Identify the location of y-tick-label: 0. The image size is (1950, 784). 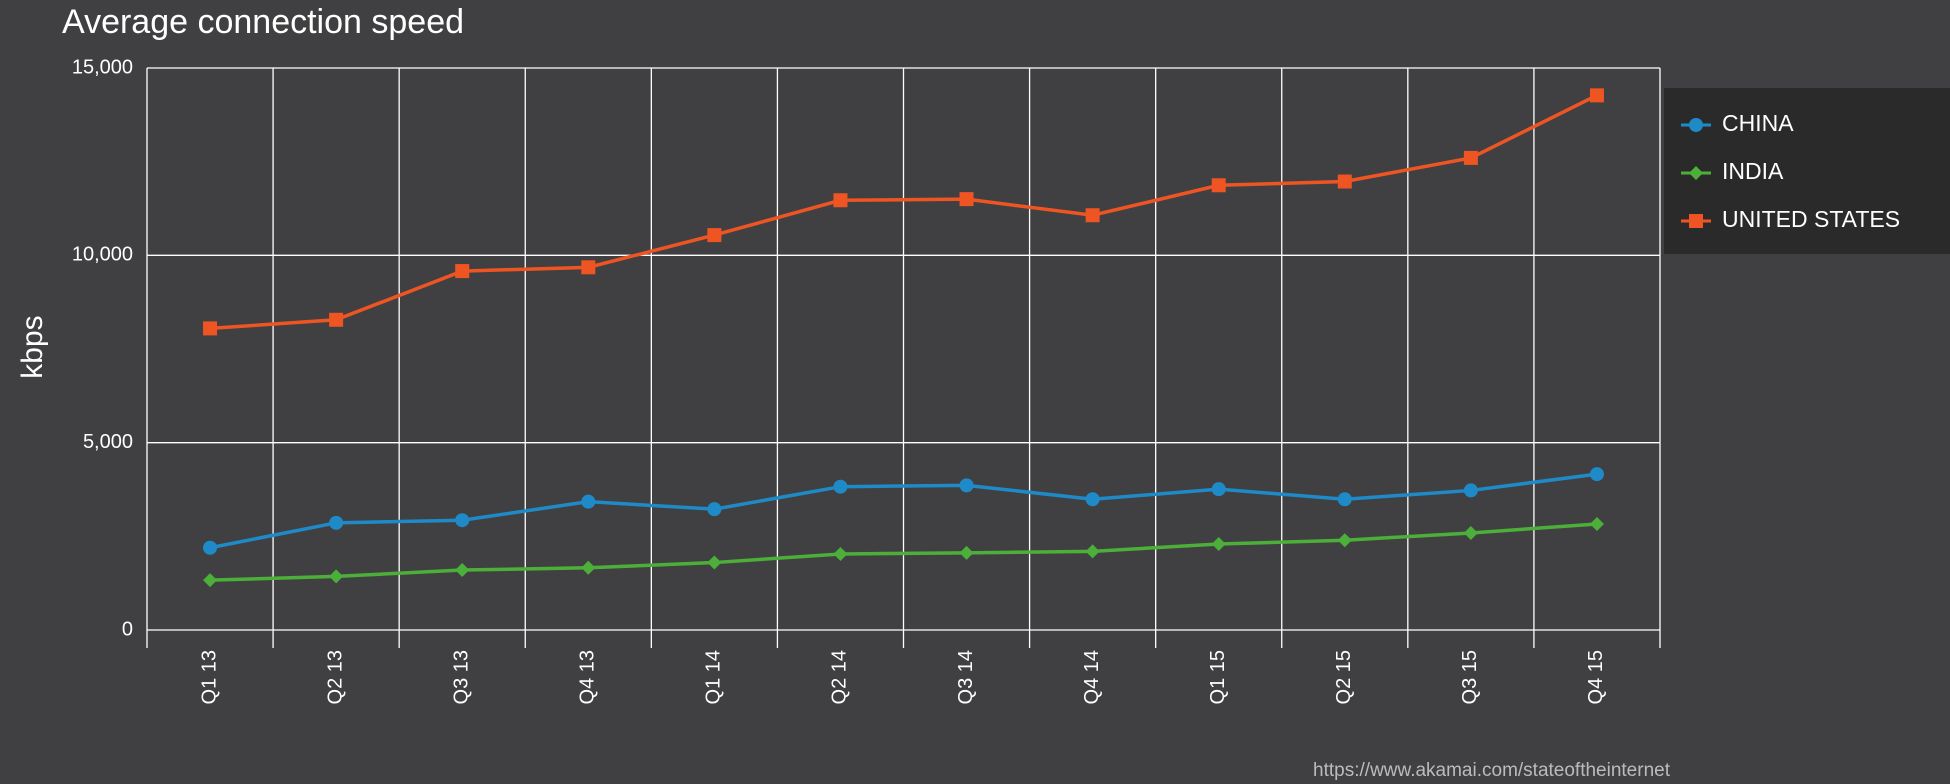
(127, 629).